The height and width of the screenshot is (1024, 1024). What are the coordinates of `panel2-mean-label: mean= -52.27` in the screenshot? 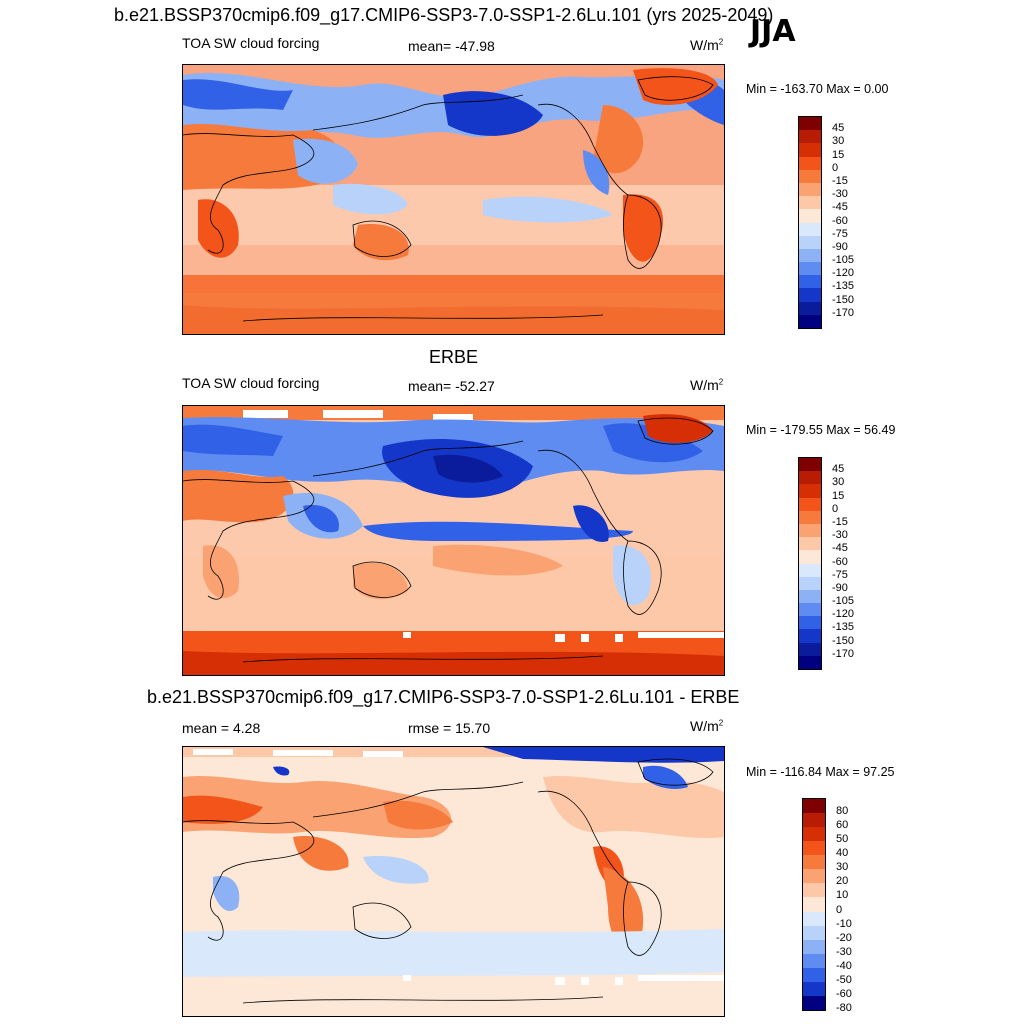 It's located at (451, 386).